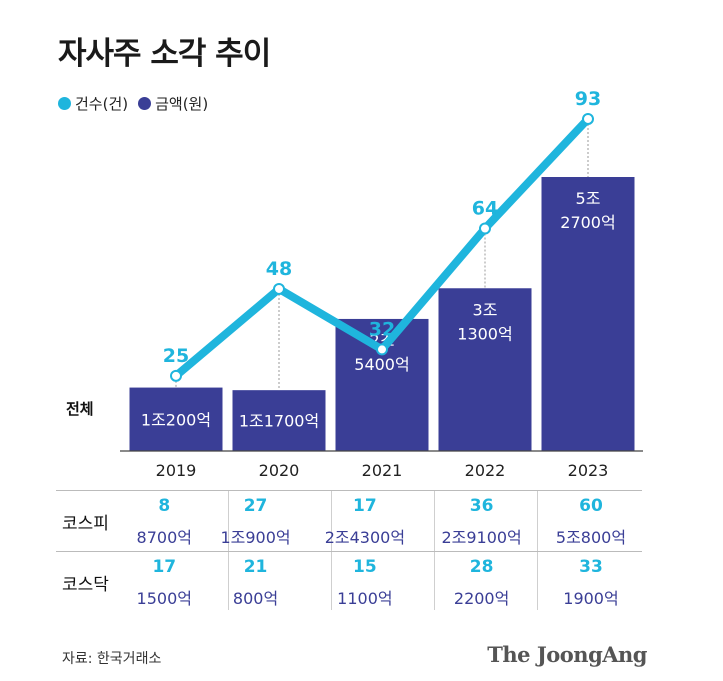 Image resolution: width=723 pixels, height=681 pixels. Describe the element at coordinates (255, 537) in the screenshot. I see `kospi-amount-2020: 1조900억` at that location.